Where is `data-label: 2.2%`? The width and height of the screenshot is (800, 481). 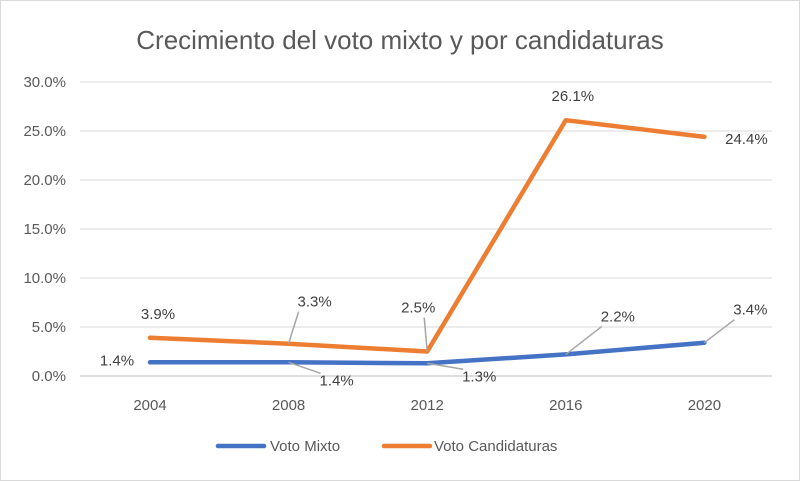 data-label: 2.2% is located at coordinates (618, 316).